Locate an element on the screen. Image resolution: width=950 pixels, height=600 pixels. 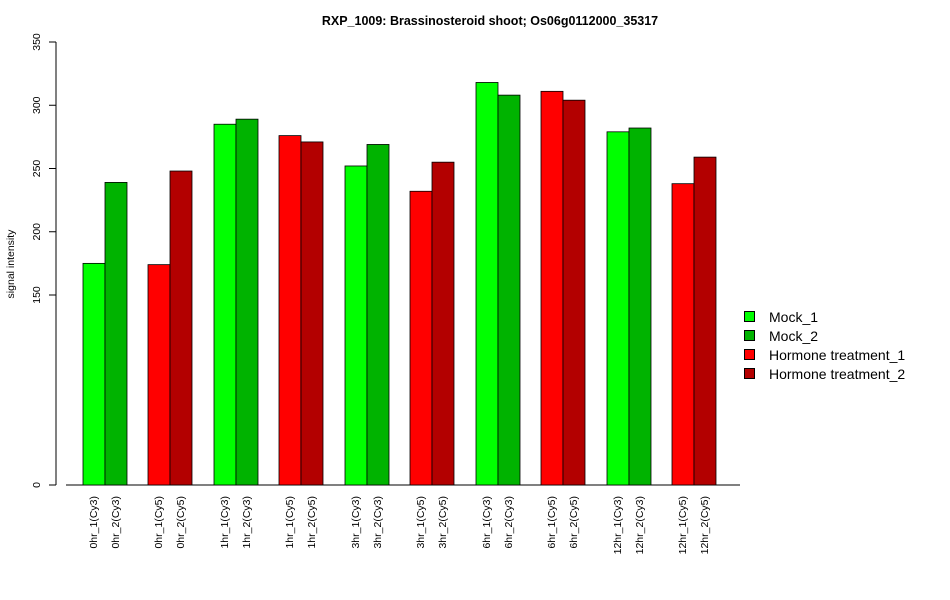
y-tick-label: 0 is located at coordinates (37, 485).